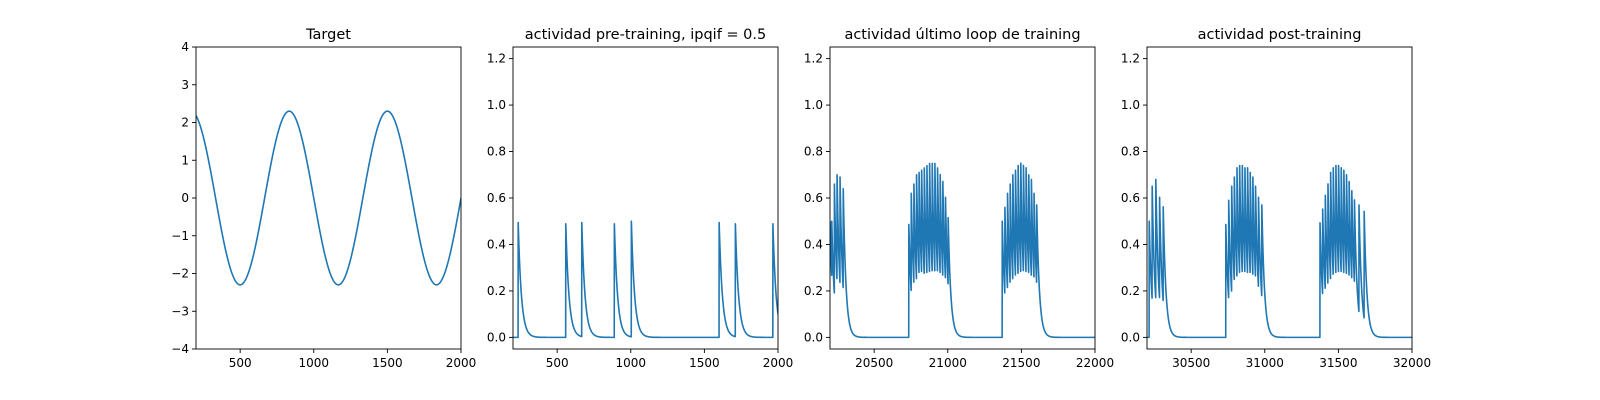 This screenshot has width=1600, height=400. What do you see at coordinates (1191, 363) in the screenshot?
I see `x-tick-label: 30500` at bounding box center [1191, 363].